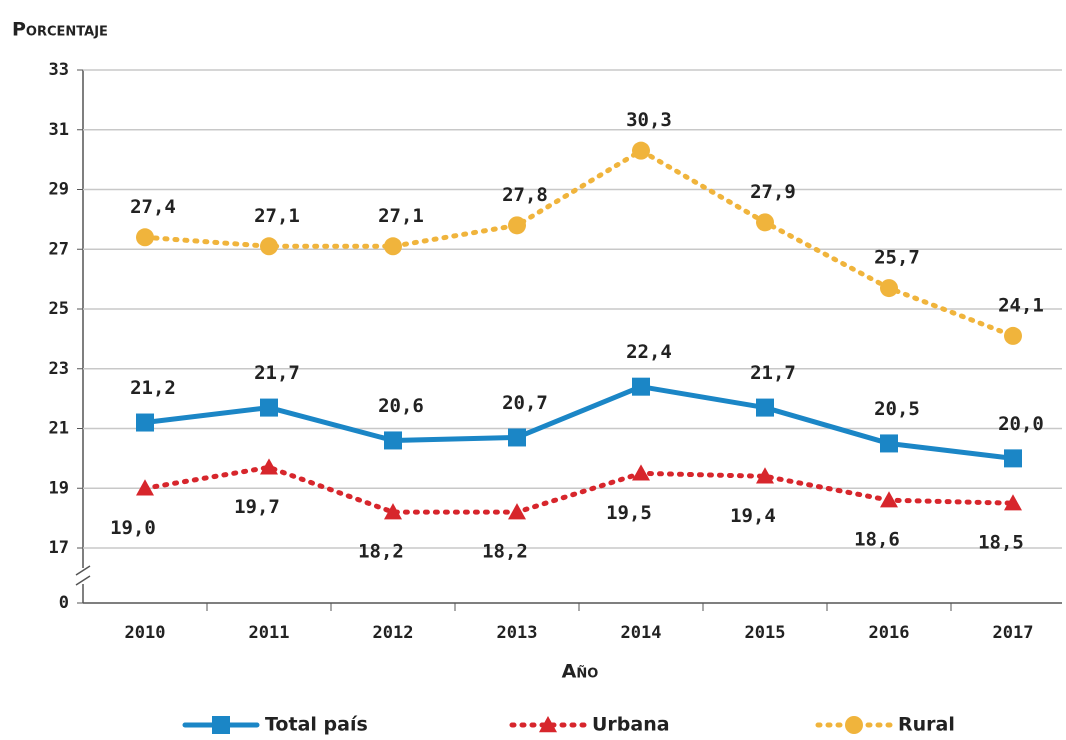 Image resolution: width=1066 pixels, height=740 pixels. What do you see at coordinates (641, 633) in the screenshot?
I see `x-tick-label: 2014` at bounding box center [641, 633].